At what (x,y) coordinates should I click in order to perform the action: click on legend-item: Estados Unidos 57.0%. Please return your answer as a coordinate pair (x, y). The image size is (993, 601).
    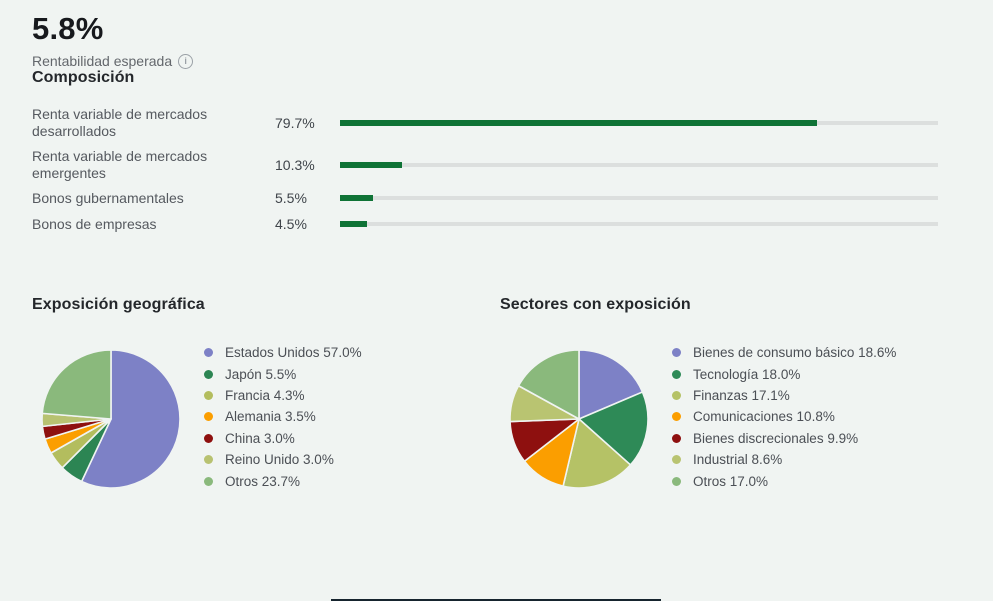
    Looking at the image, I should click on (283, 352).